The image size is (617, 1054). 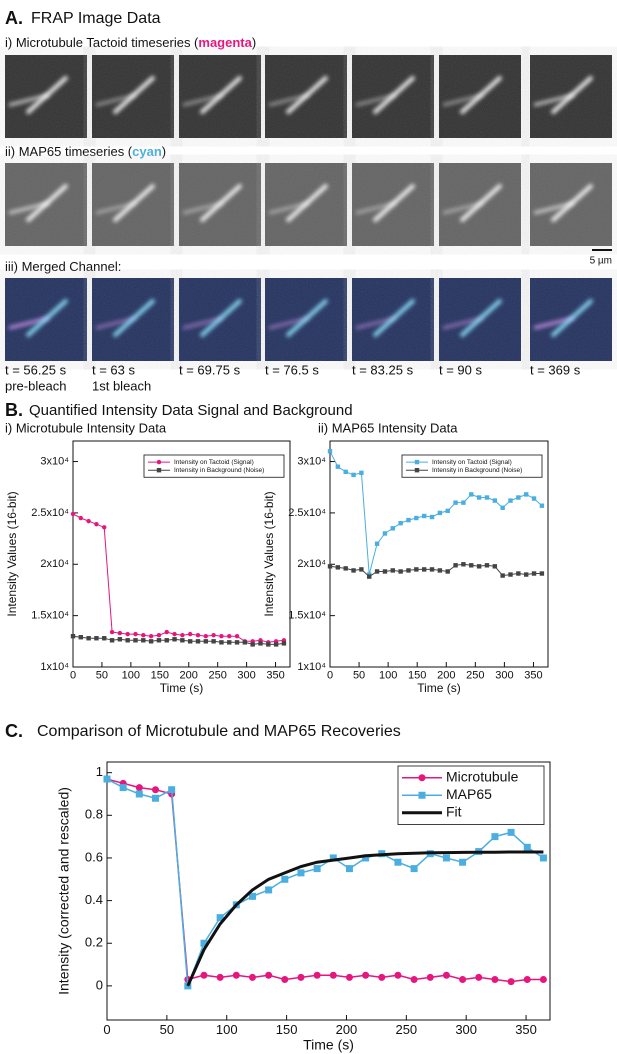 I want to click on time-caption: 1st bleach, so click(x=121, y=385).